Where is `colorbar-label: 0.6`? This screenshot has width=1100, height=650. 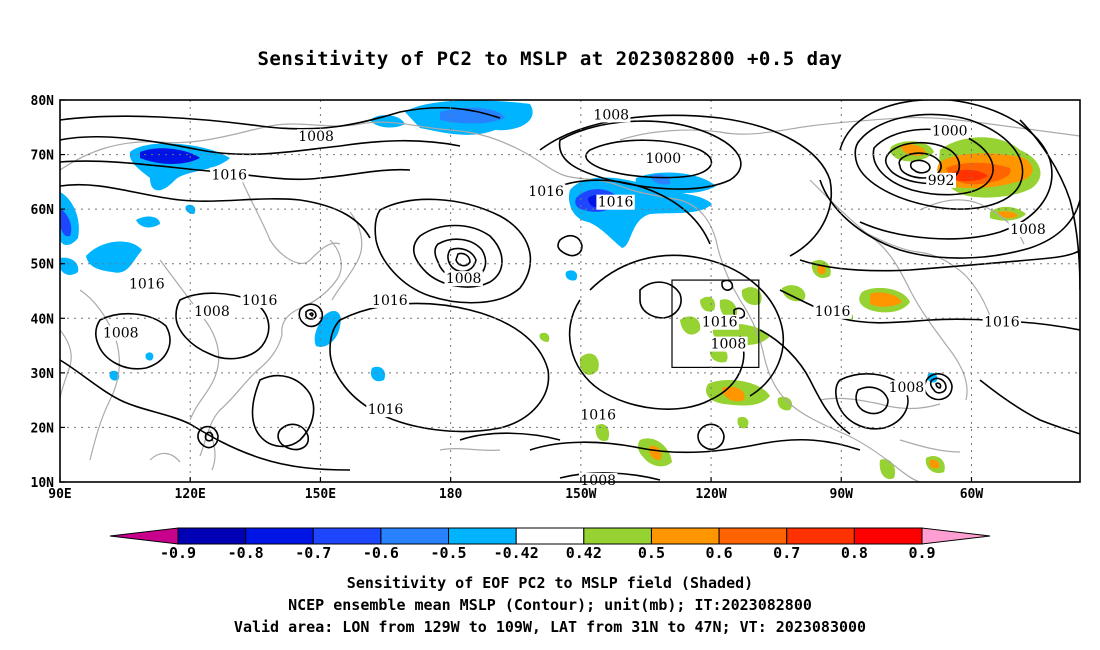
colorbar-label: 0.6 is located at coordinates (719, 553).